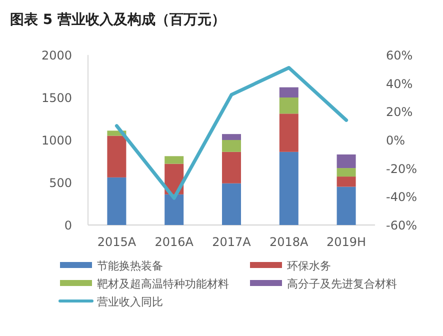 The height and width of the screenshot is (336, 443). I want to click on legend-label: 节能换热装备, so click(130, 266).